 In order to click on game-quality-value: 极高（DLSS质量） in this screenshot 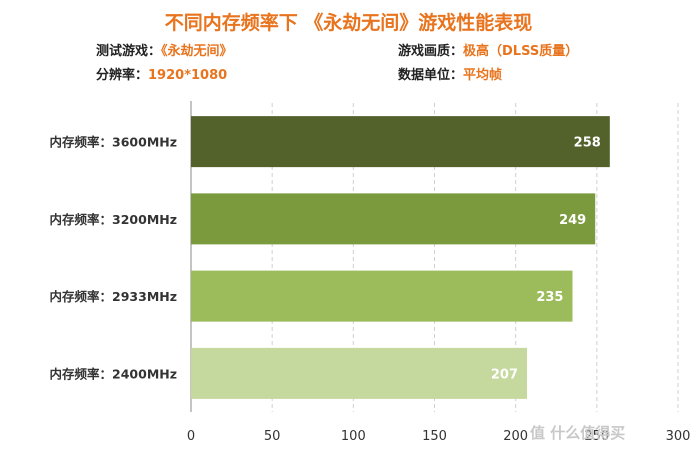, I will do `click(521, 51)`.